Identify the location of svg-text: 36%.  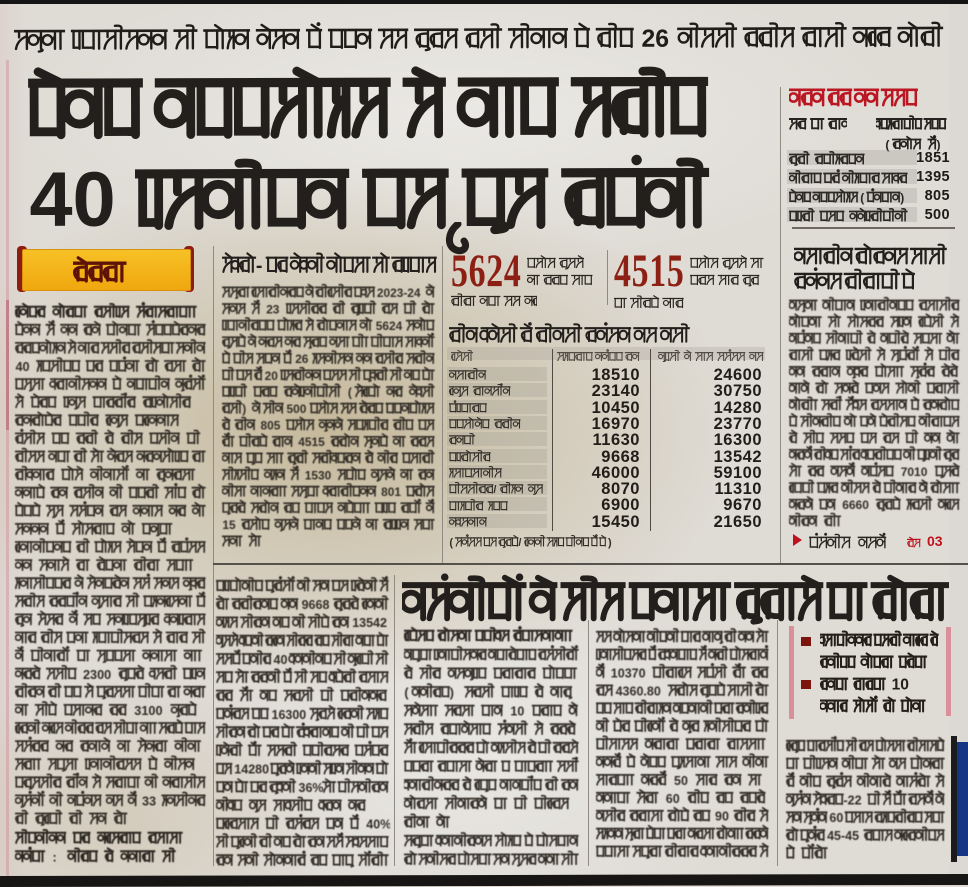
(311, 788).